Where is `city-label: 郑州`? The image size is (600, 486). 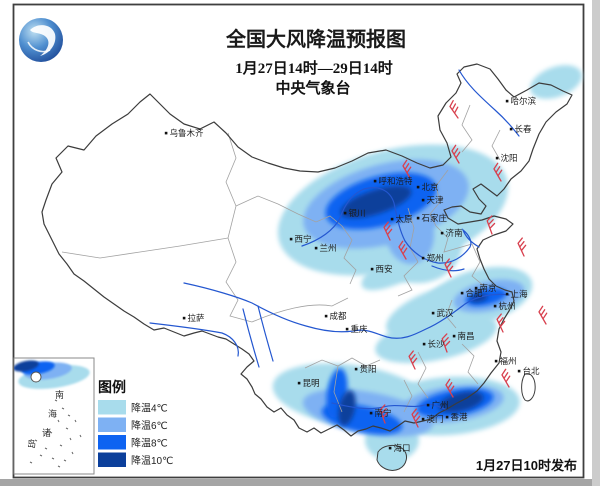
city-label: 郑州 is located at coordinates (435, 258).